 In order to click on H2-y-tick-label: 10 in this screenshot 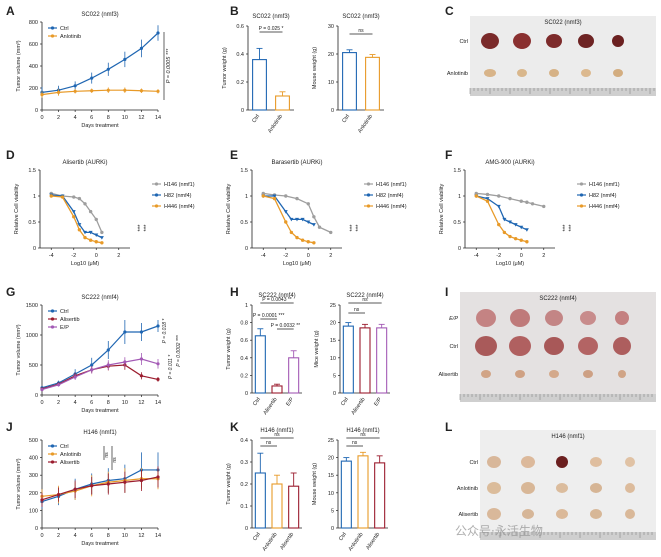, I will do `click(333, 359)`.